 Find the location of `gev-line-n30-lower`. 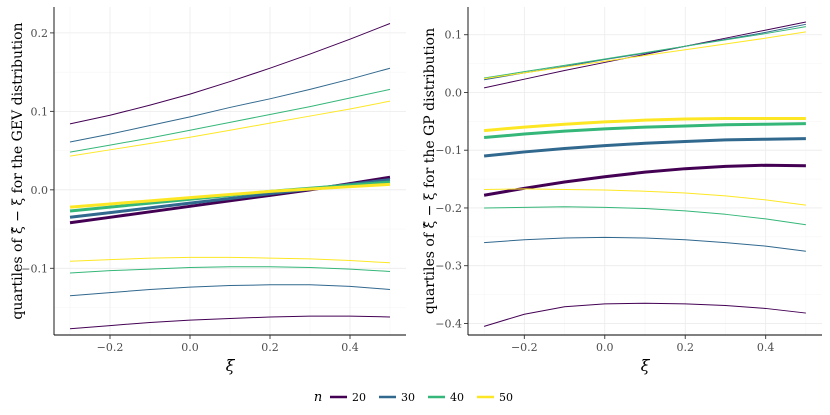

gev-line-n30-lower is located at coordinates (230, 290).